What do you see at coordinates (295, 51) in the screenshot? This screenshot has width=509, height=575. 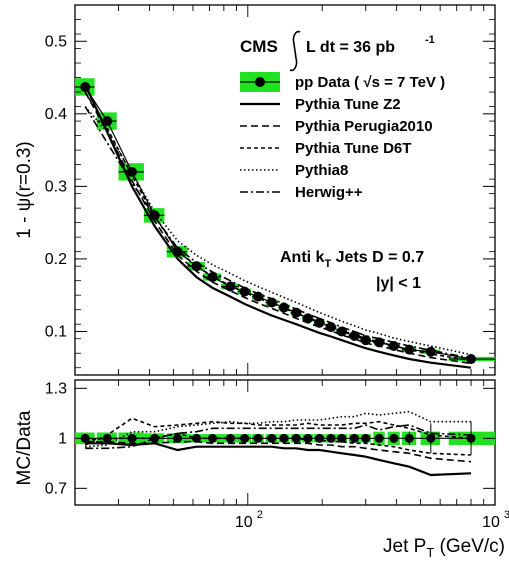 I see `integral-symbol` at bounding box center [295, 51].